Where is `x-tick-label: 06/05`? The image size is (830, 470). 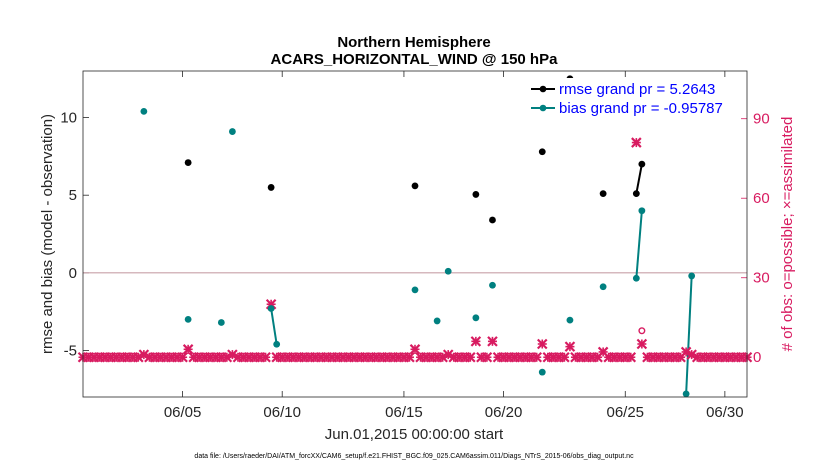
x-tick-label: 06/05 is located at coordinates (183, 412).